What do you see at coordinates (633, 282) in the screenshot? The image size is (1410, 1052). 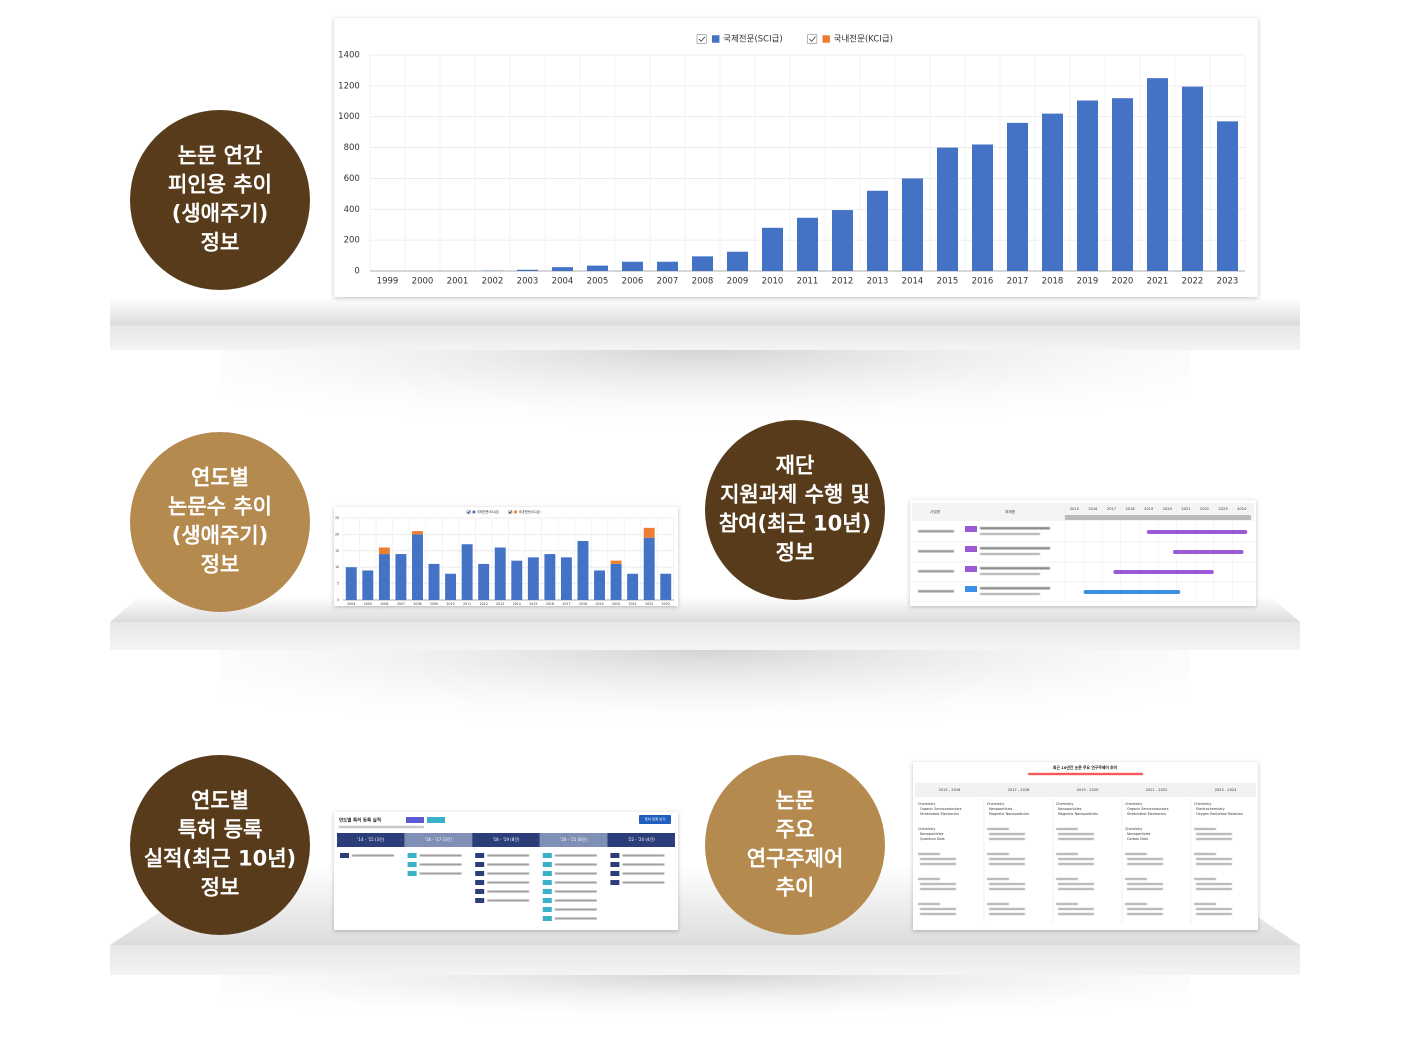 I see `x-tick-label: 2006` at bounding box center [633, 282].